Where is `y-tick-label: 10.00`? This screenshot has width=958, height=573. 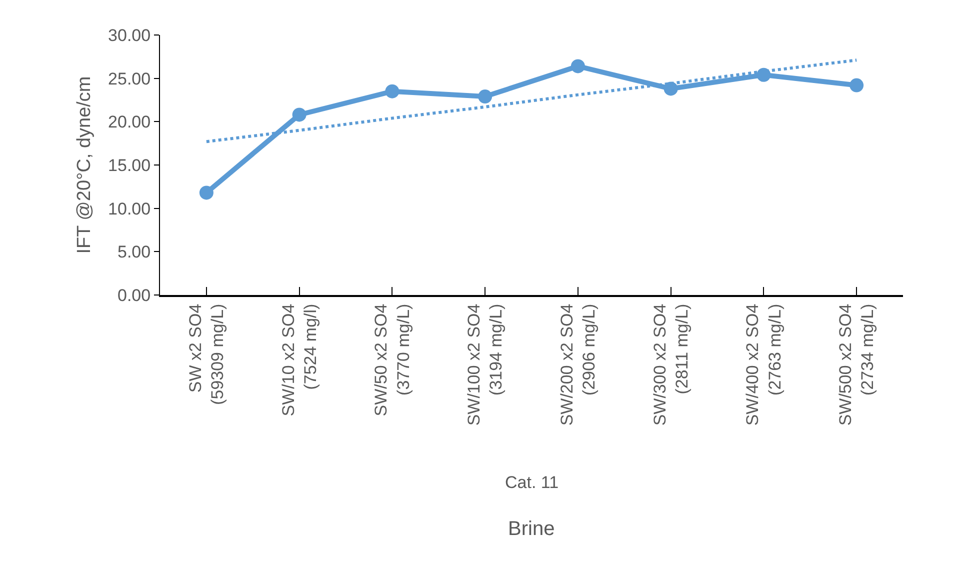
y-tick-label: 10.00 is located at coordinates (129, 208).